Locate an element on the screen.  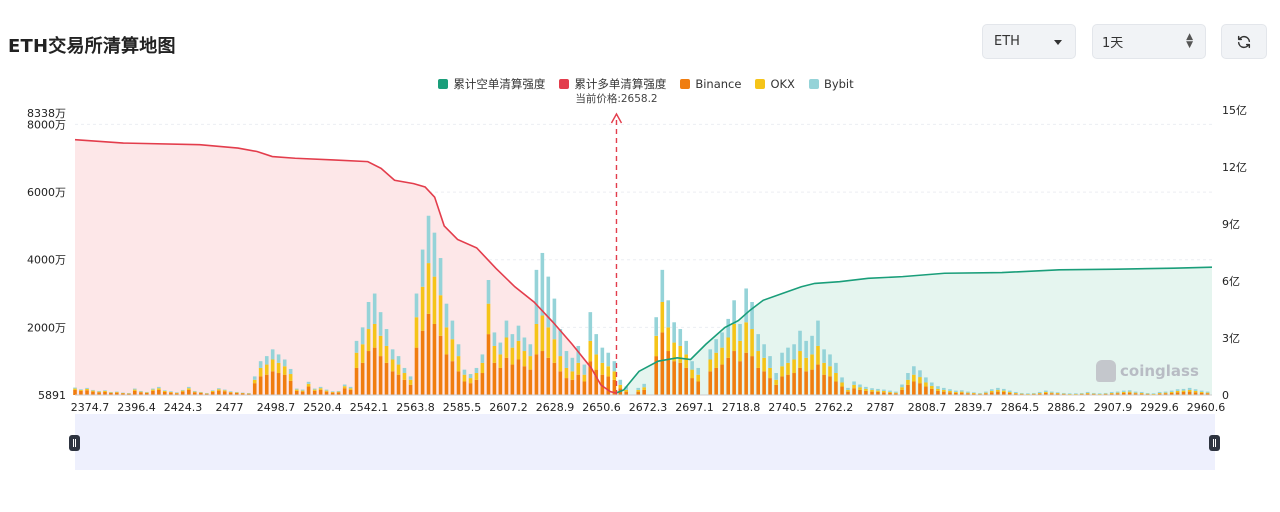
symbol-select: ETH is located at coordinates (1029, 41).